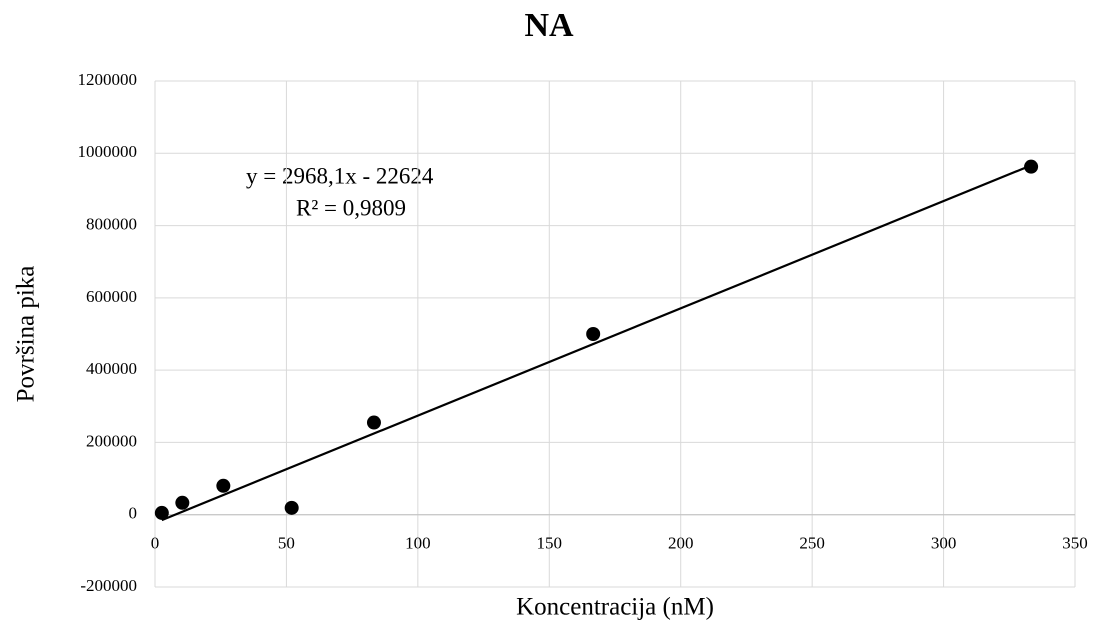  What do you see at coordinates (111, 223) in the screenshot?
I see `y-tick-label: 800000` at bounding box center [111, 223].